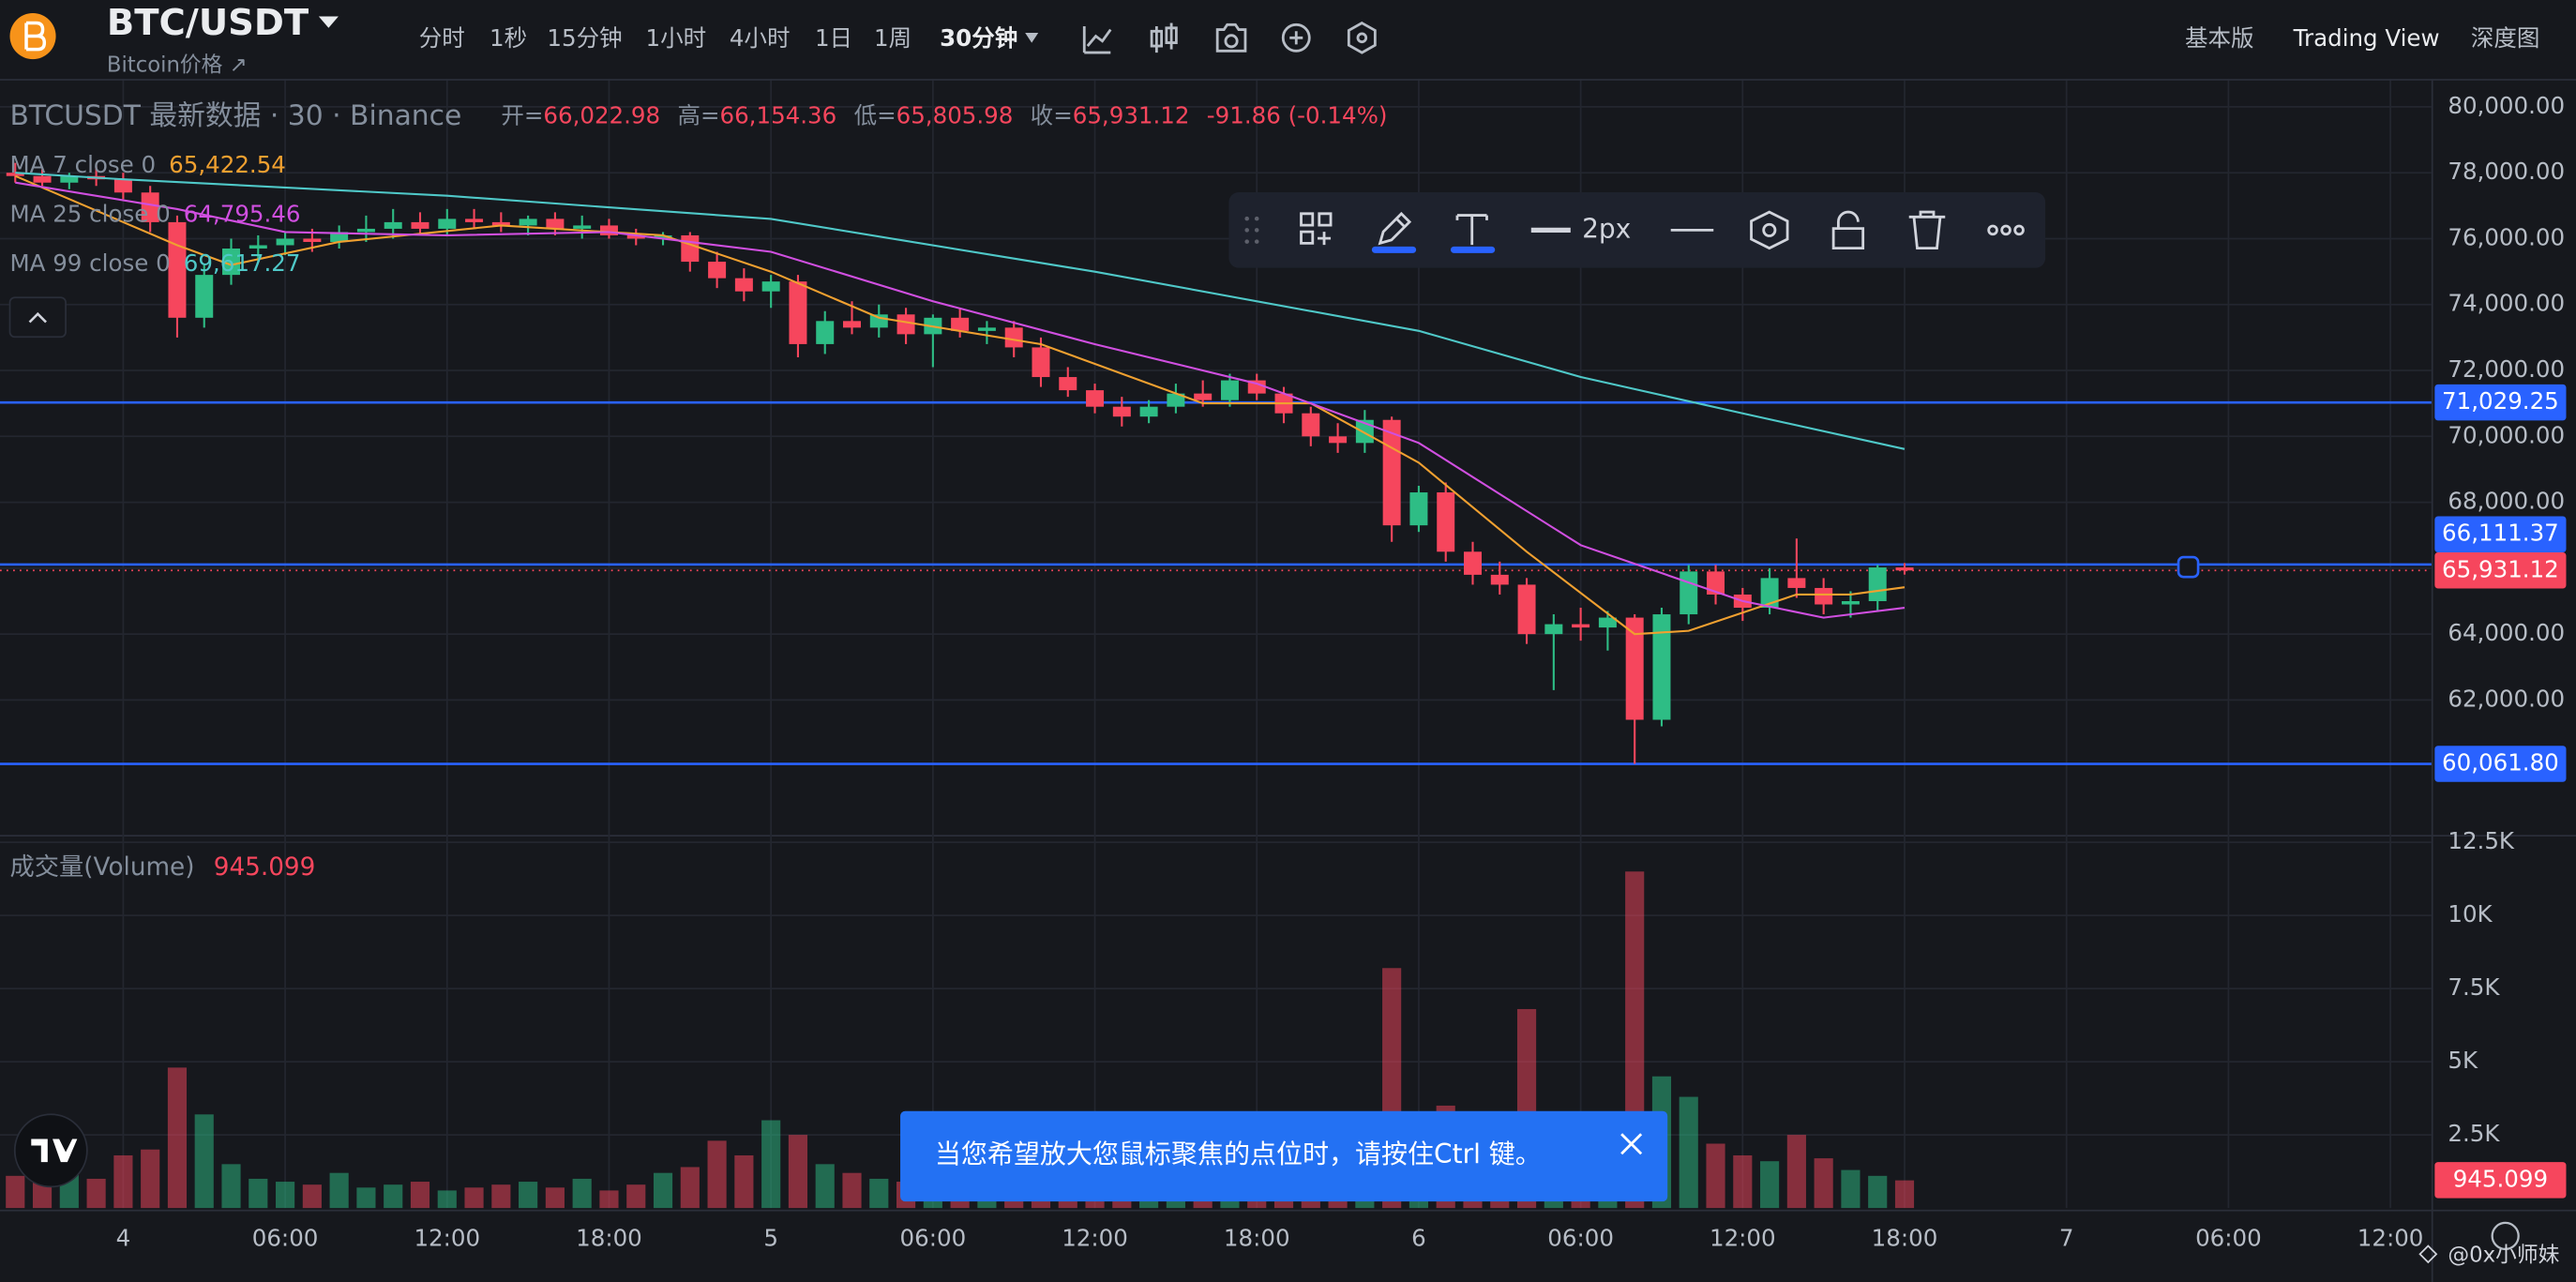 Image resolution: width=2576 pixels, height=1282 pixels. Describe the element at coordinates (1251, 230) in the screenshot. I see `toolbar-grip` at that location.